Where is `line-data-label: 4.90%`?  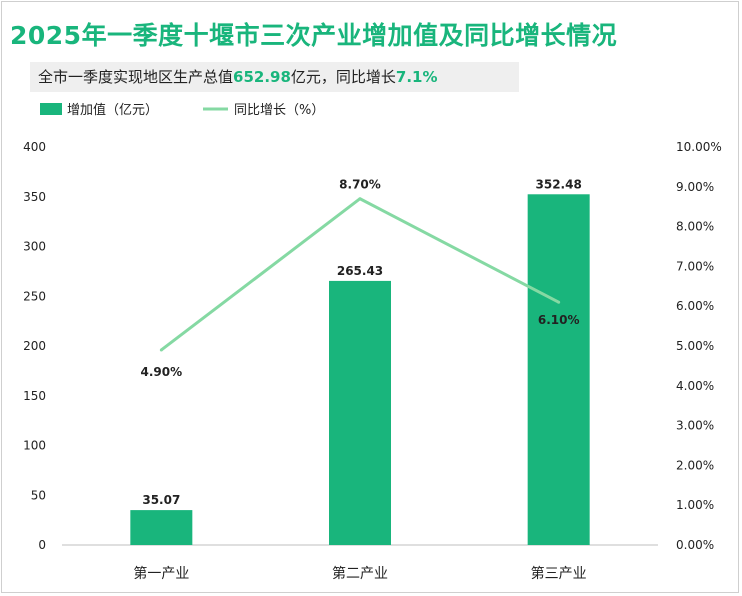 line-data-label: 4.90% is located at coordinates (162, 372).